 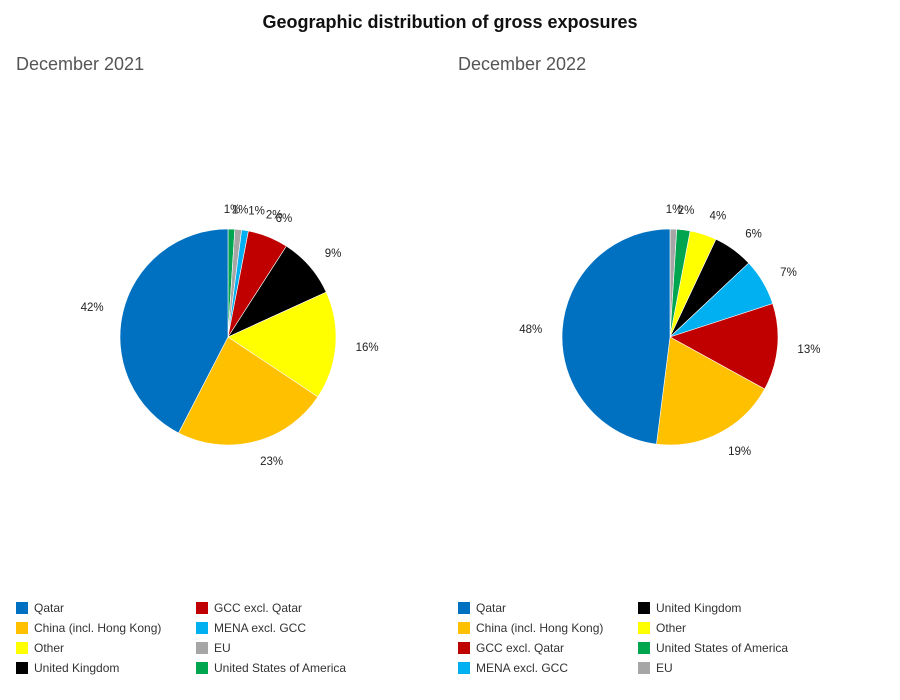 I want to click on data-label-china-incl-hong-kong: 23%, so click(x=271, y=462).